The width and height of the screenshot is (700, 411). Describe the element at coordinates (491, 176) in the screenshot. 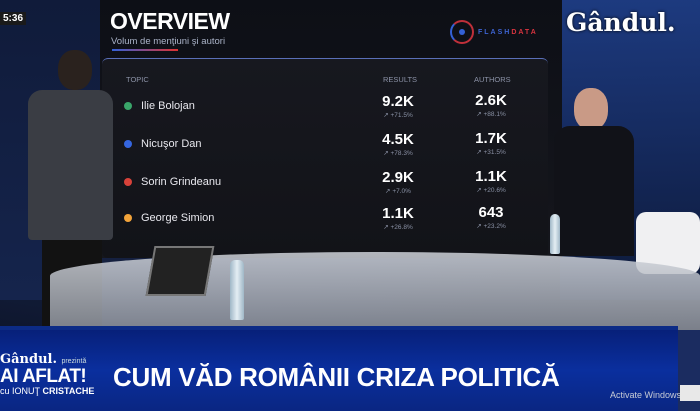

I see `authors-value: 1.1K` at that location.